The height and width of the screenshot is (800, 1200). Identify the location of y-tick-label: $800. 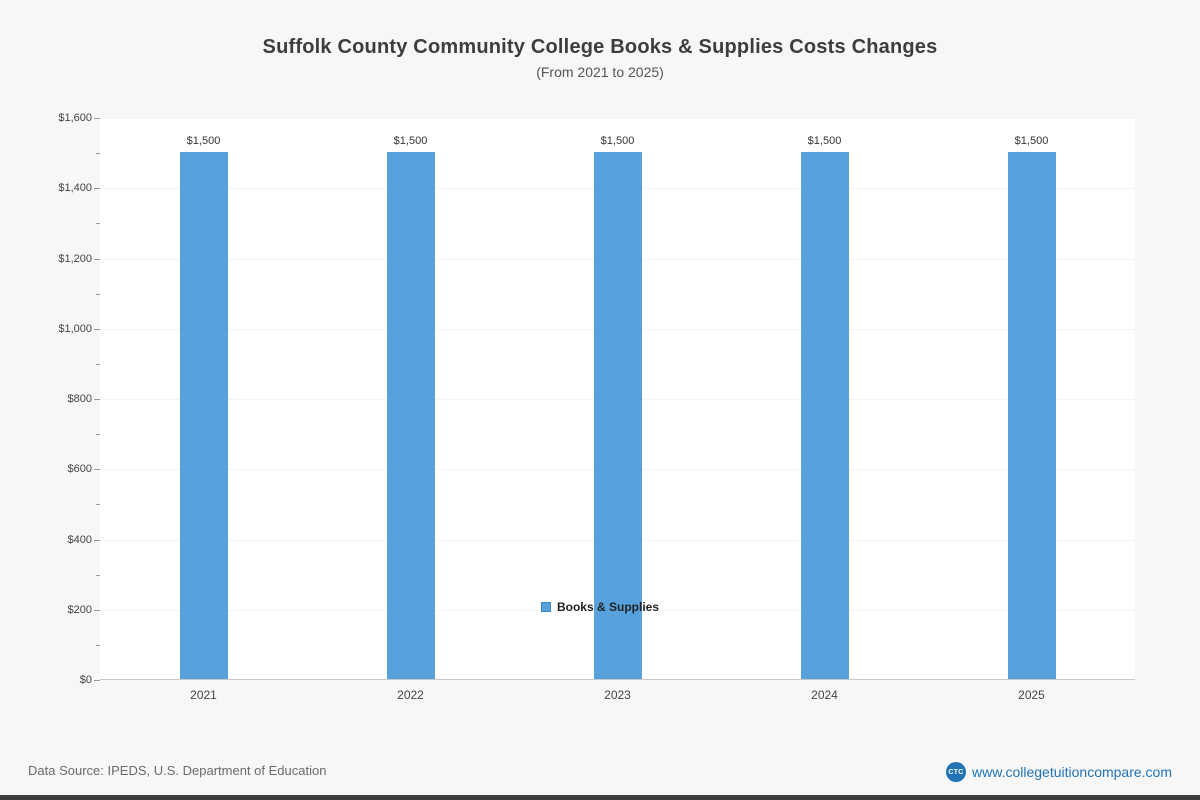
(79, 399).